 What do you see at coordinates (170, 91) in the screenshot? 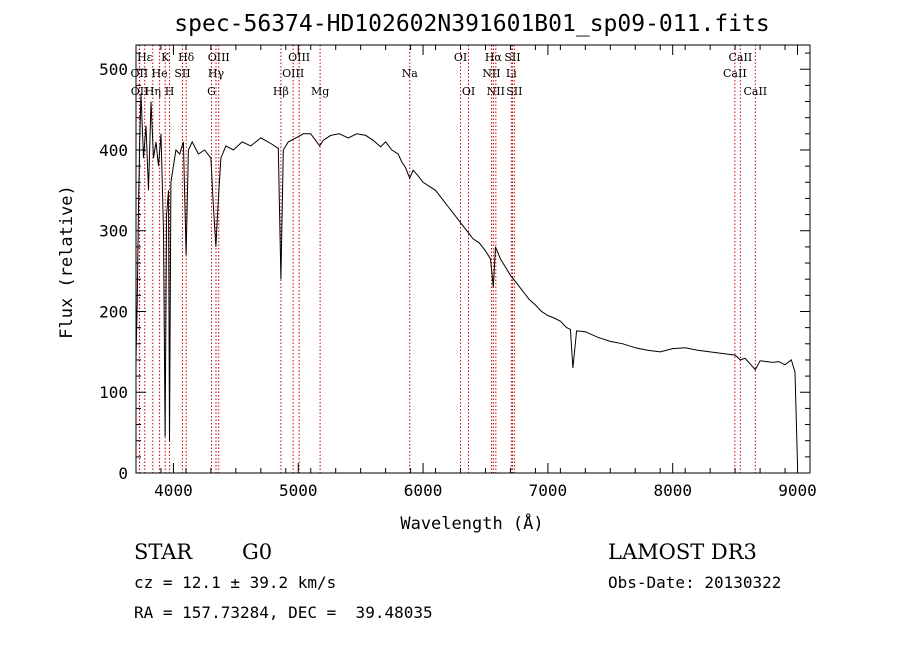
I see `line-marker-label: H` at bounding box center [170, 91].